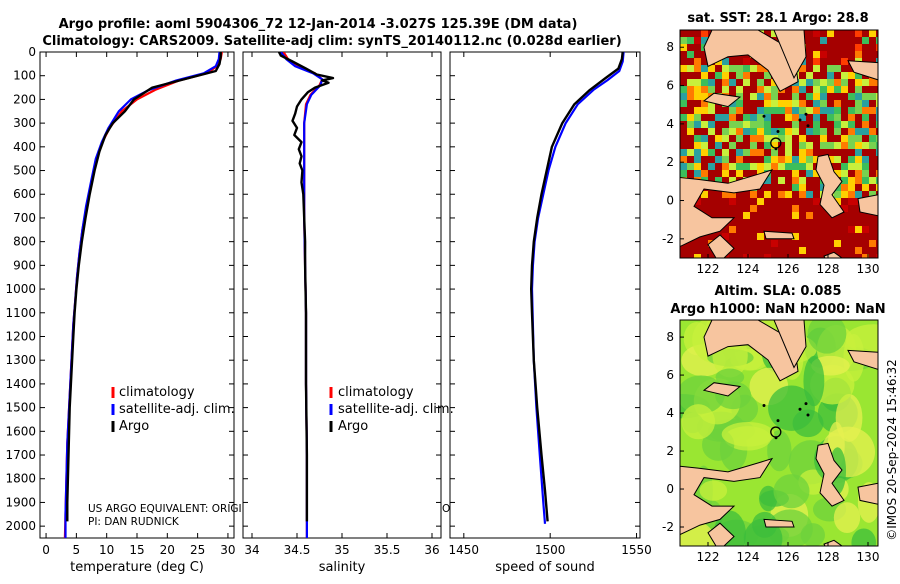 This screenshot has height=584, width=900. I want to click on y-tick-label: 200, so click(24, 99).